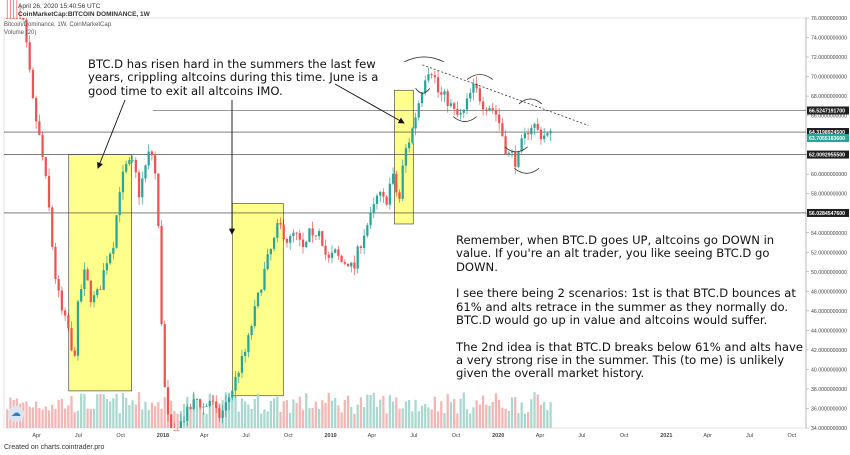 This screenshot has width=850, height=455. What do you see at coordinates (829, 273) in the screenshot?
I see `y-tick-label: 50.0000000000` at bounding box center [829, 273].